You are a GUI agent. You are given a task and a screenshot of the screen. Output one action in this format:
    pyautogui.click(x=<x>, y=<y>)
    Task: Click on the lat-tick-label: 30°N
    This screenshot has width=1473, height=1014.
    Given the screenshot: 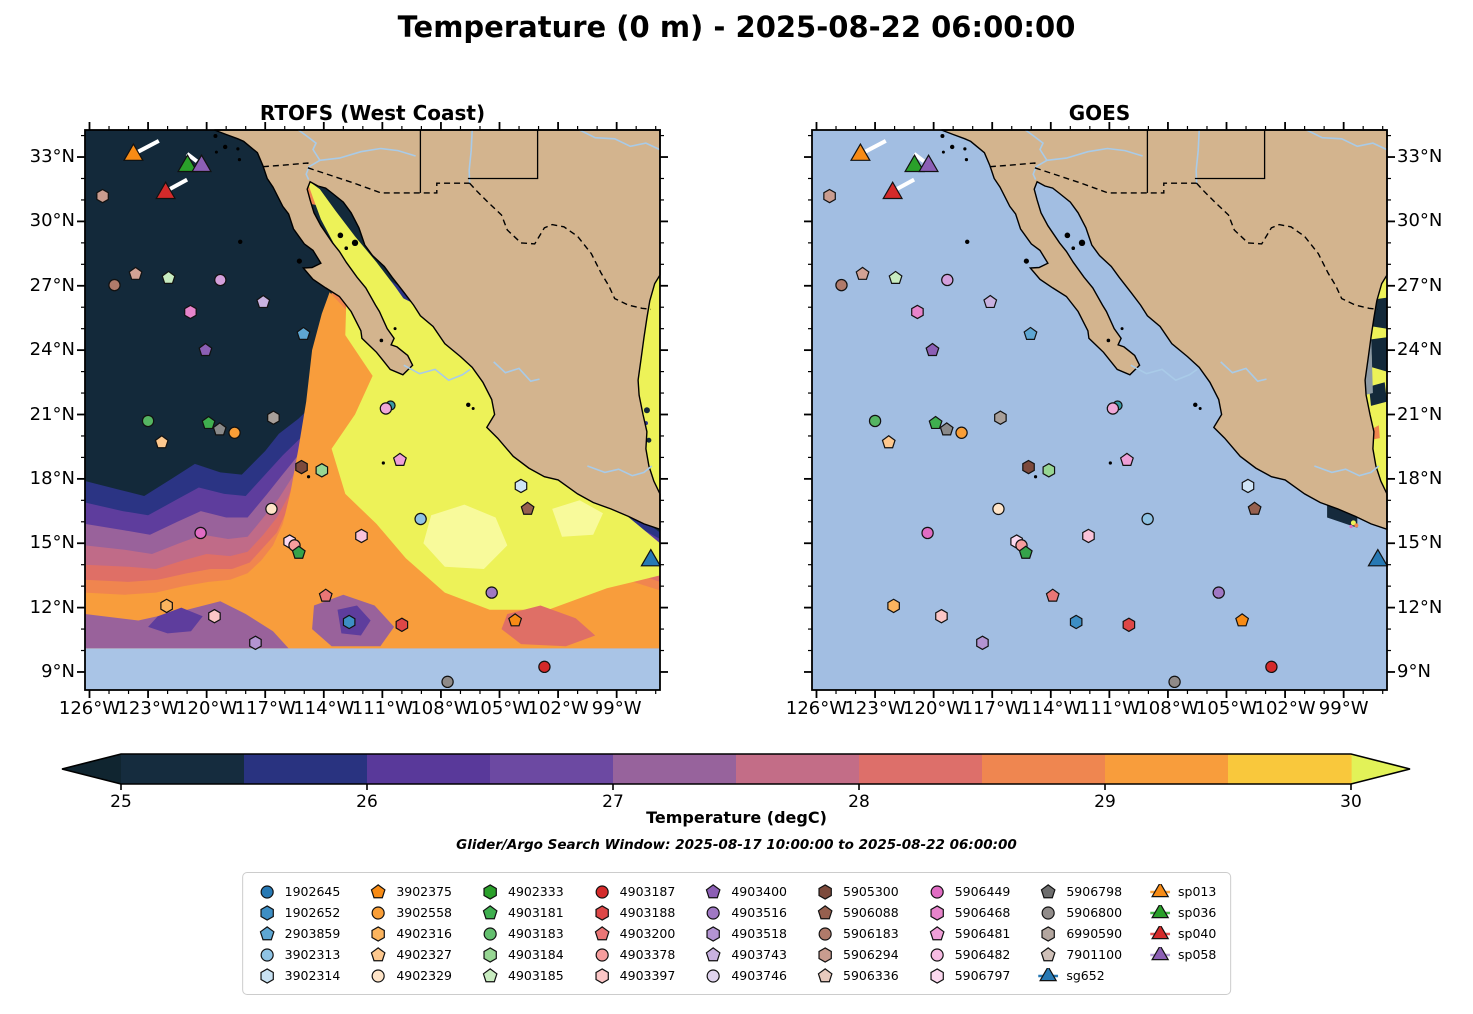 What is the action you would take?
    pyautogui.click(x=52, y=221)
    